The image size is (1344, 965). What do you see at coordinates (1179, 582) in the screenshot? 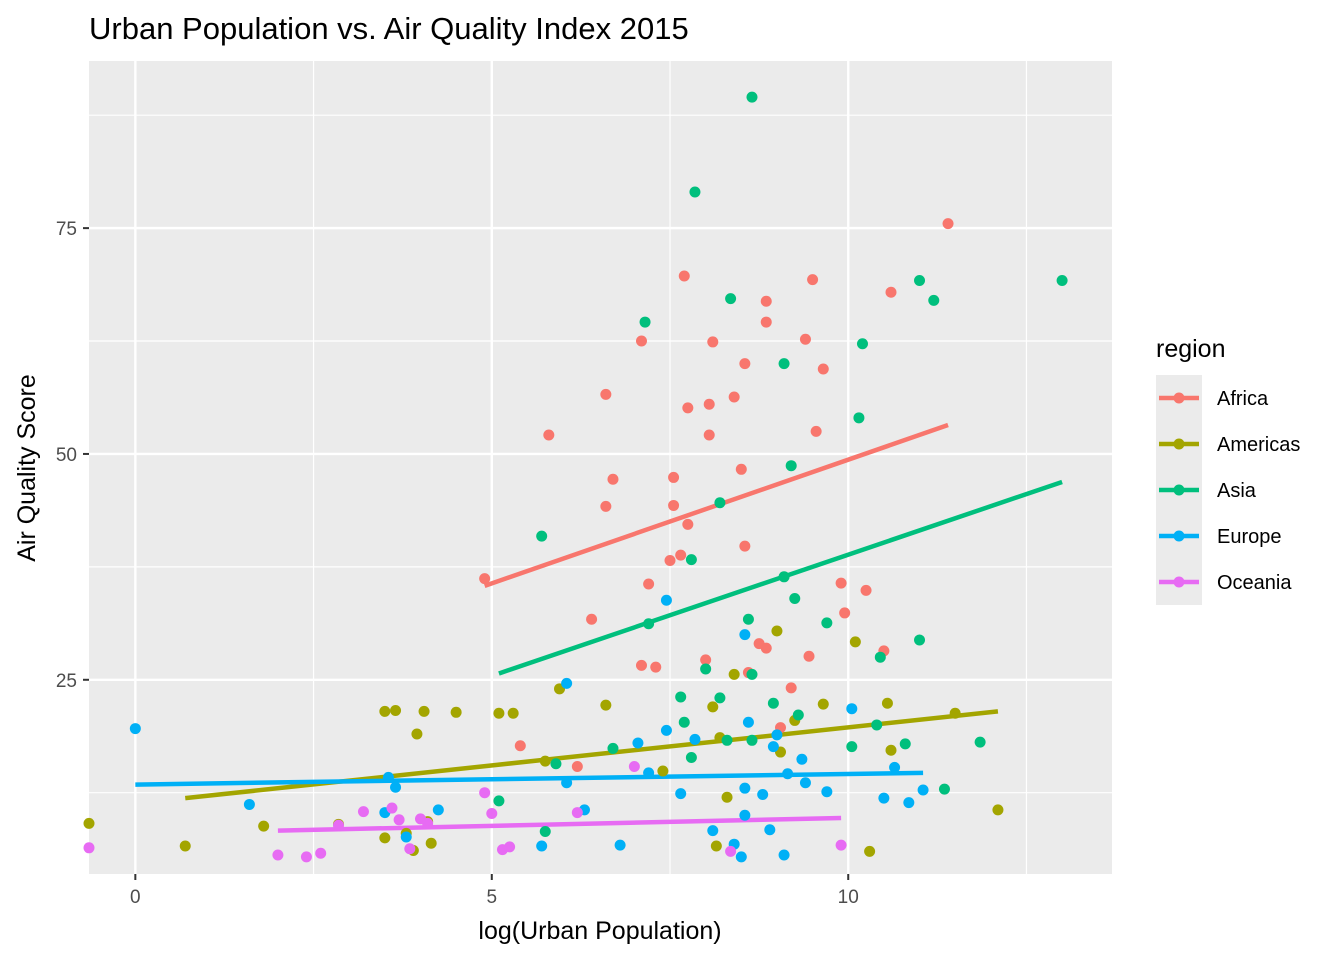
I see `legend-key-point-oceania` at bounding box center [1179, 582].